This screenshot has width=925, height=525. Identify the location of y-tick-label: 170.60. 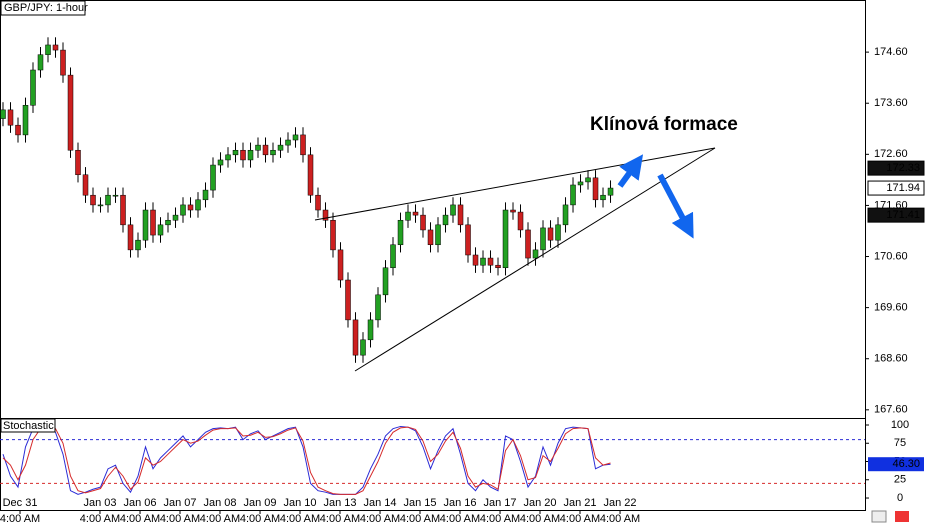
(891, 256).